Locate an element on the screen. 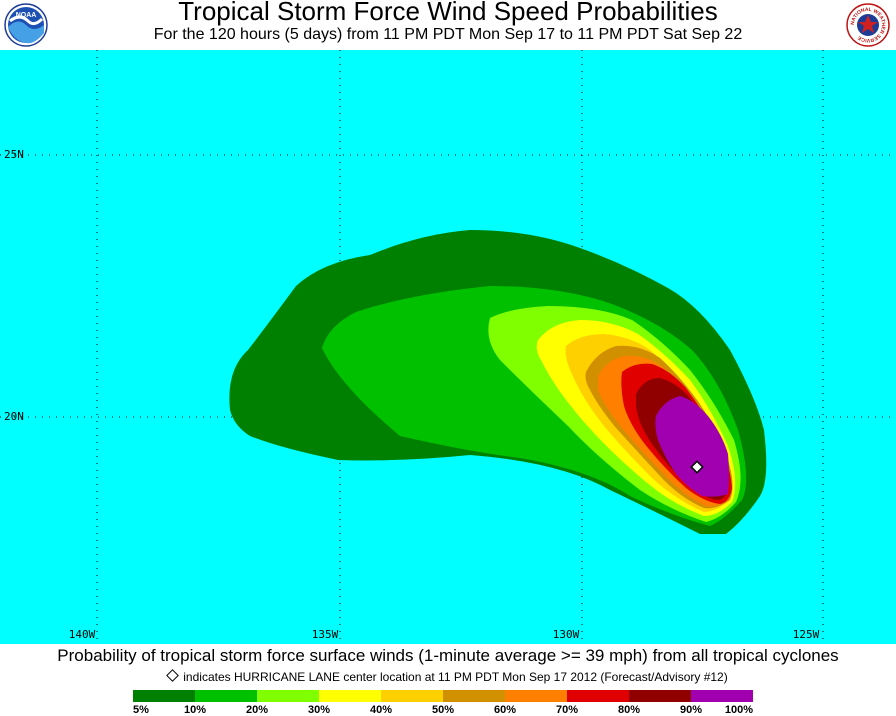 The image size is (896, 716). nws-logo: NATIONAL WEATHER SERVICE is located at coordinates (868, 25).